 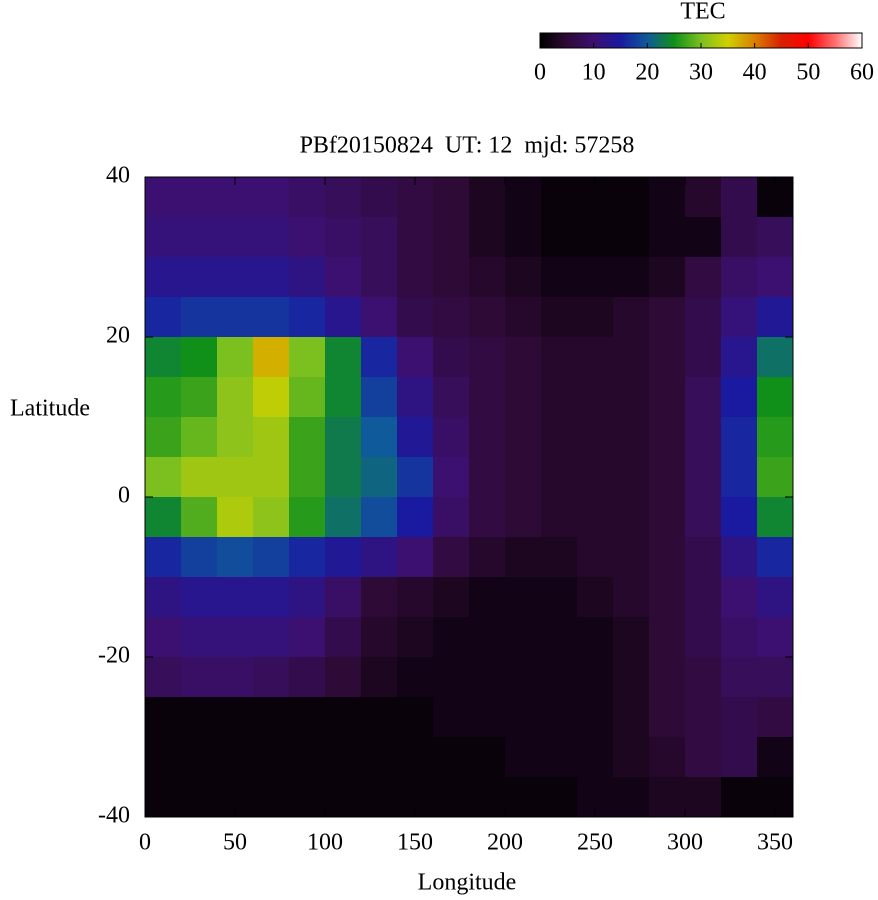 What do you see at coordinates (467, 146) in the screenshot?
I see `chart-title: PBf20150824 UT: 12 mjd: 57258` at bounding box center [467, 146].